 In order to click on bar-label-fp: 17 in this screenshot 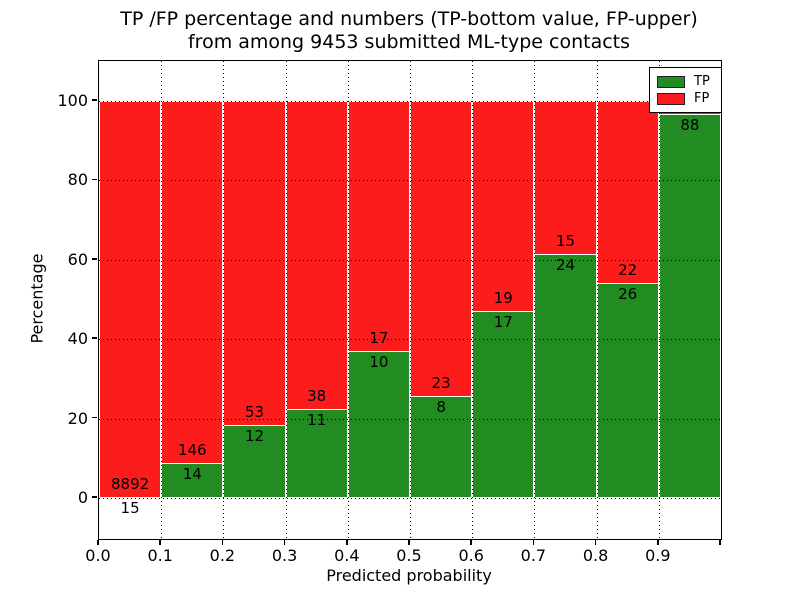, I will do `click(379, 337)`.